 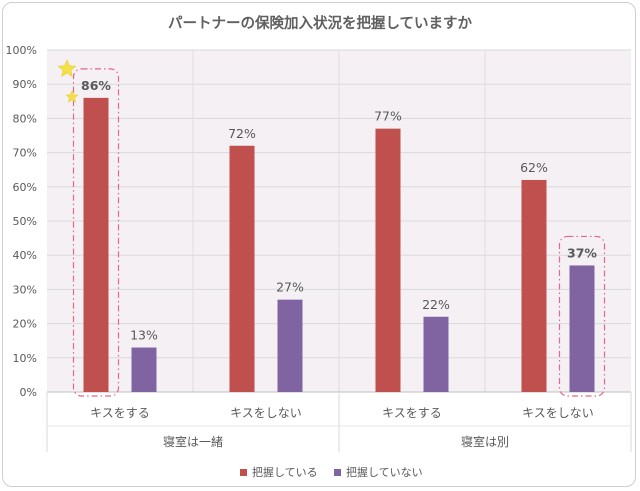 What do you see at coordinates (25, 221) in the screenshot?
I see `y-tick-label: 50%` at bounding box center [25, 221].